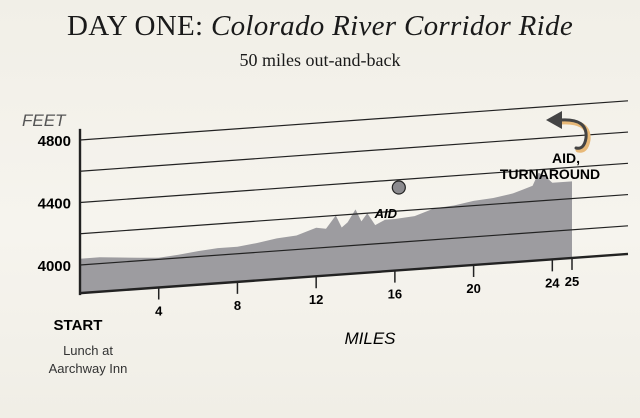 This screenshot has height=418, width=640. I want to click on x-tick-label: 24, so click(552, 282).